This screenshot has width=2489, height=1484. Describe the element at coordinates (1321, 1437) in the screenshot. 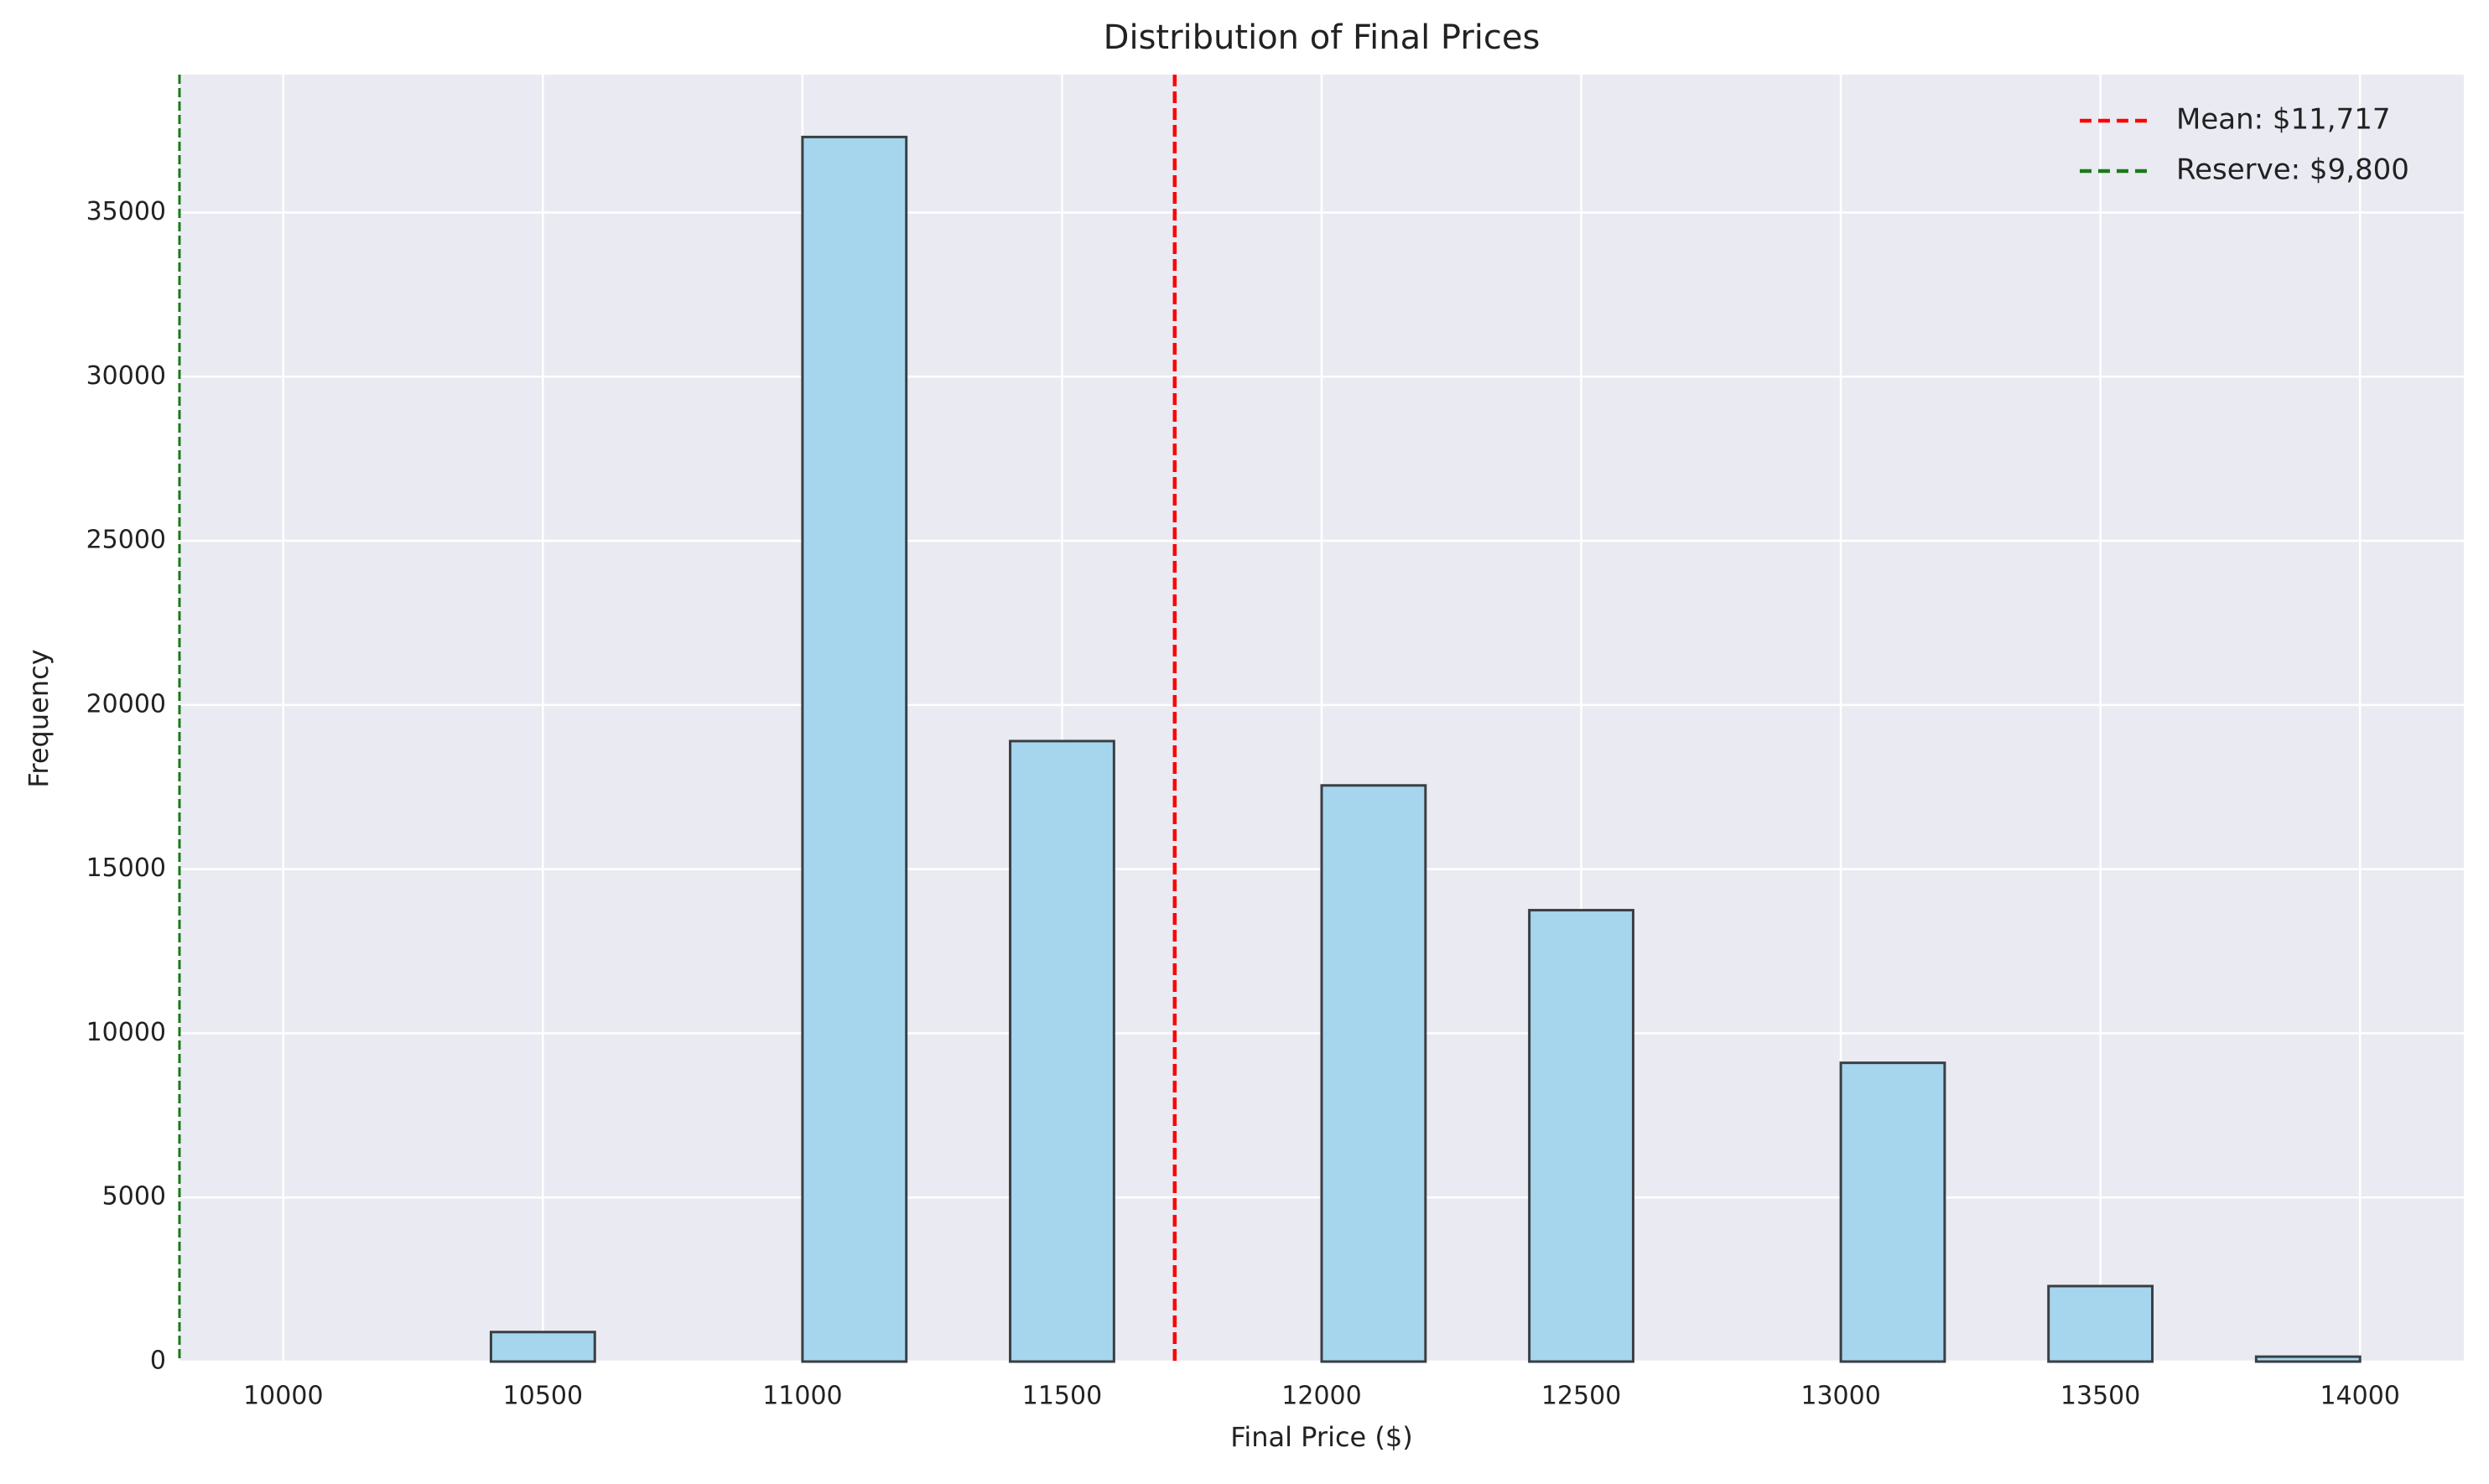

I see `x-axis-label: Final Price ($)` at that location.